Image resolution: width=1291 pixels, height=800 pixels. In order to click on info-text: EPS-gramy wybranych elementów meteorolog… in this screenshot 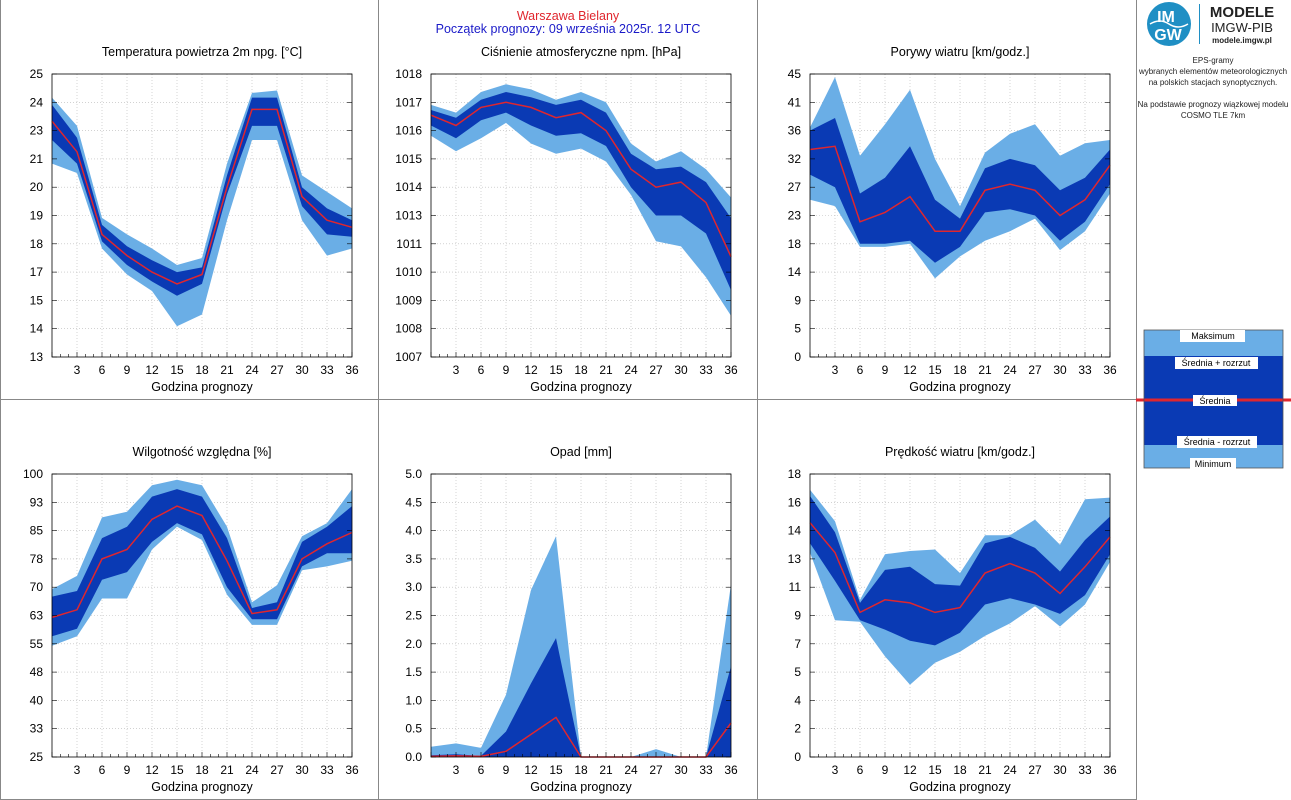, I will do `click(1213, 88)`.